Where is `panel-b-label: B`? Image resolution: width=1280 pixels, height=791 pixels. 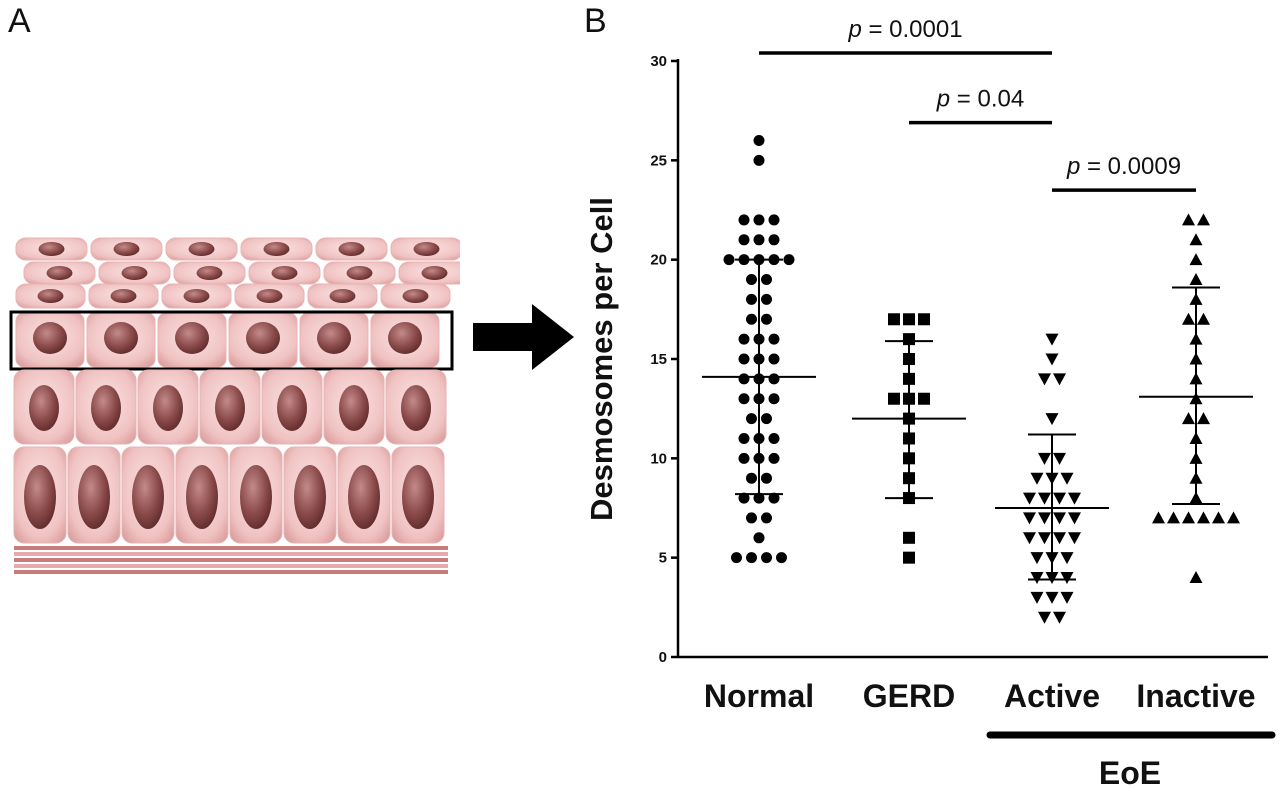 panel-b-label: B is located at coordinates (595, 21).